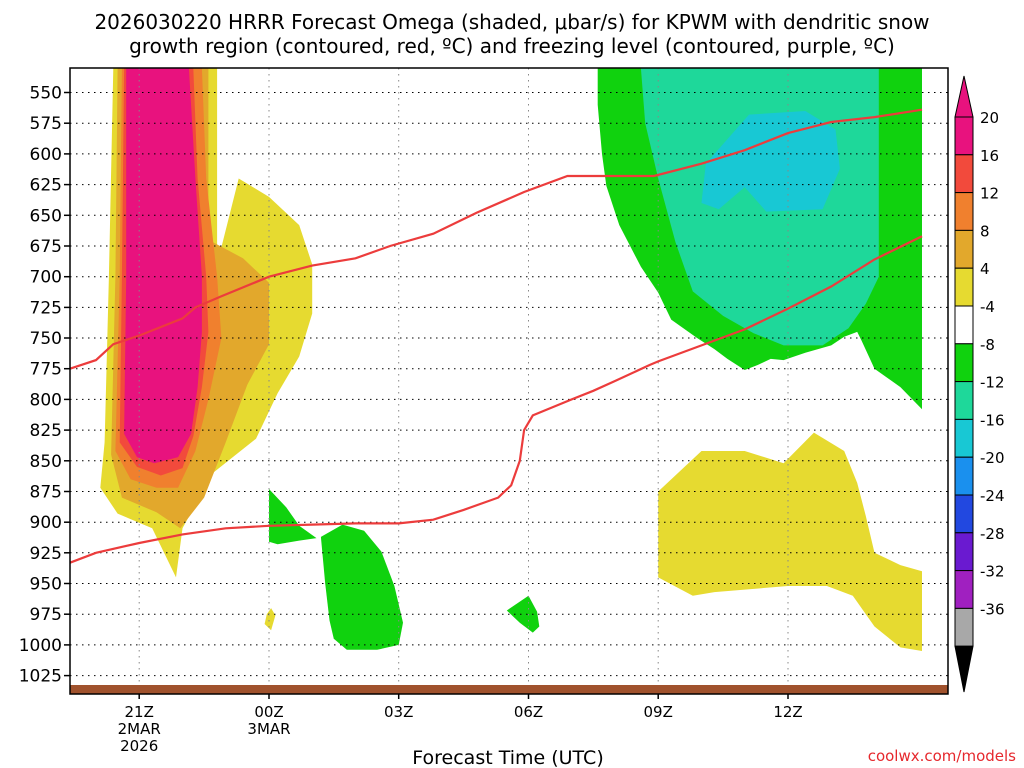 The width and height of the screenshot is (1024, 768). I want to click on x-tick-label: 2026, so click(139, 746).